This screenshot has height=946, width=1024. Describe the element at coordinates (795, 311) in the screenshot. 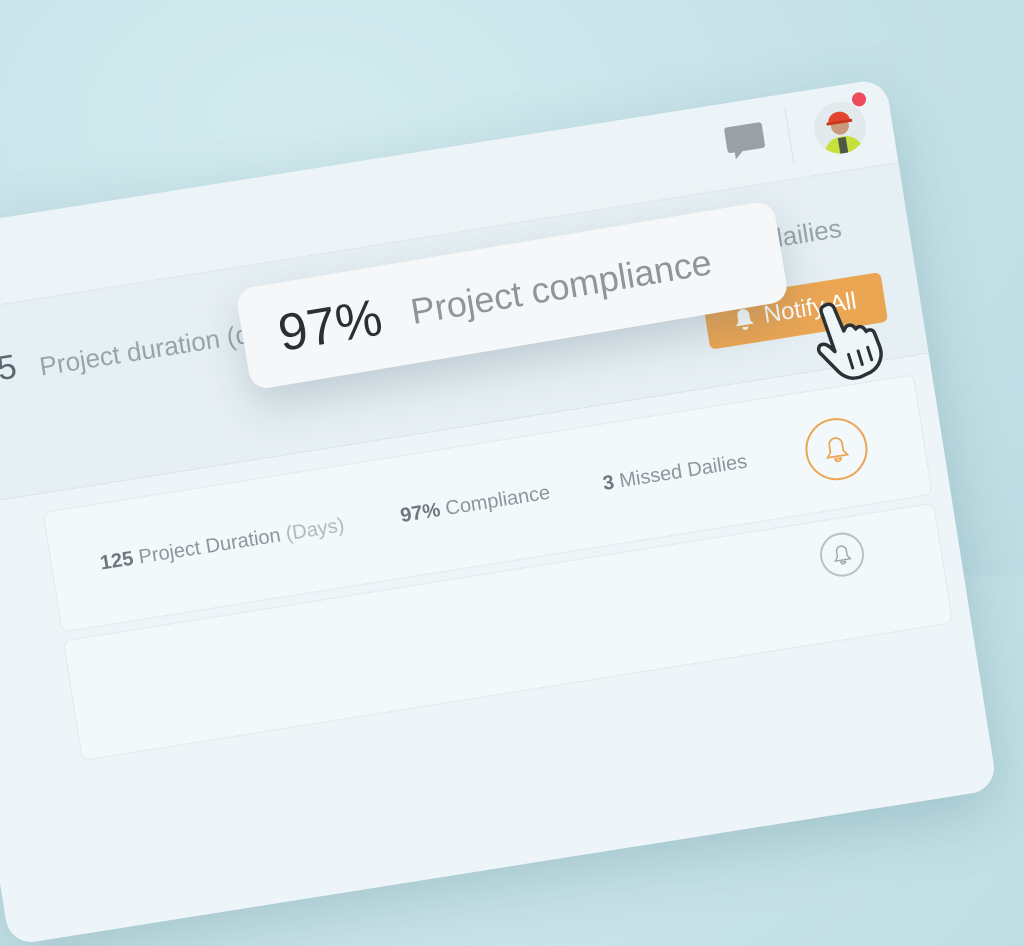

I see `notify-all-button: Notify All` at that location.